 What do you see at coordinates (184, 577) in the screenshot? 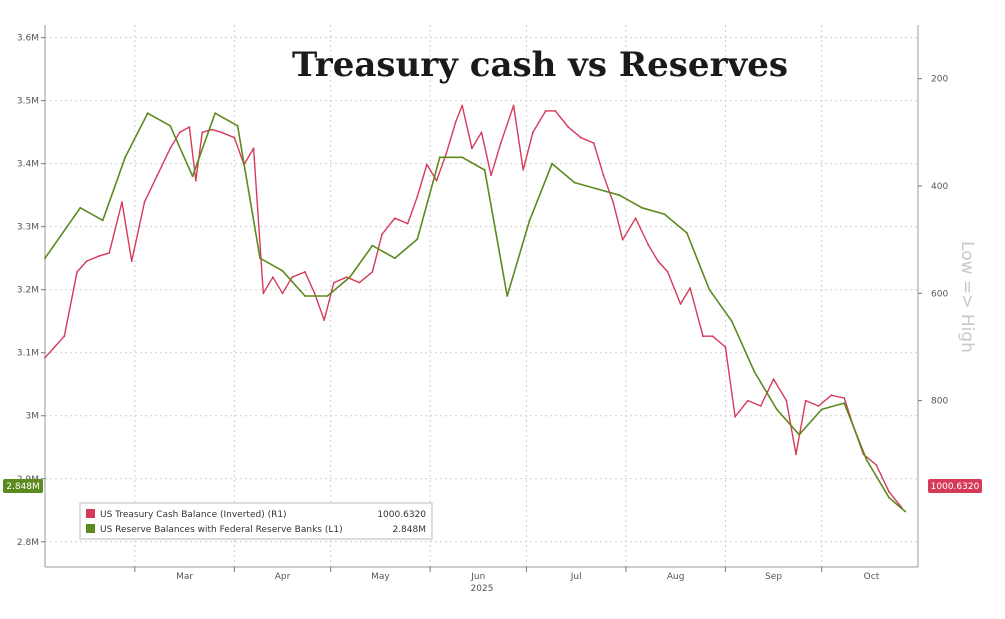
I see `x-tick-label: Mar` at bounding box center [184, 577].